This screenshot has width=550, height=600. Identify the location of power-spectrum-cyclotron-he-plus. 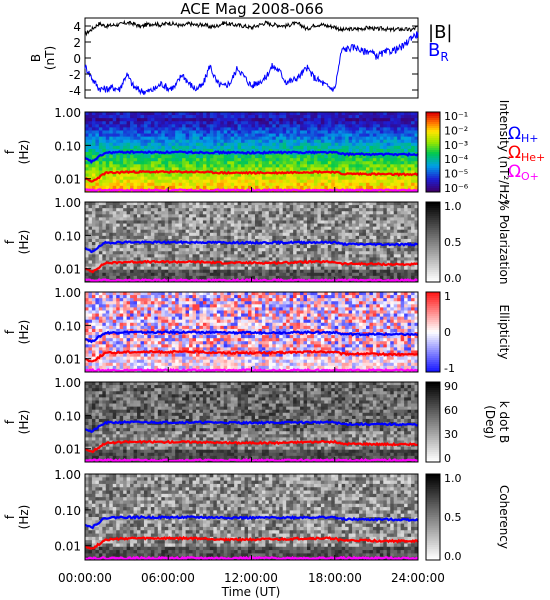
(251, 176).